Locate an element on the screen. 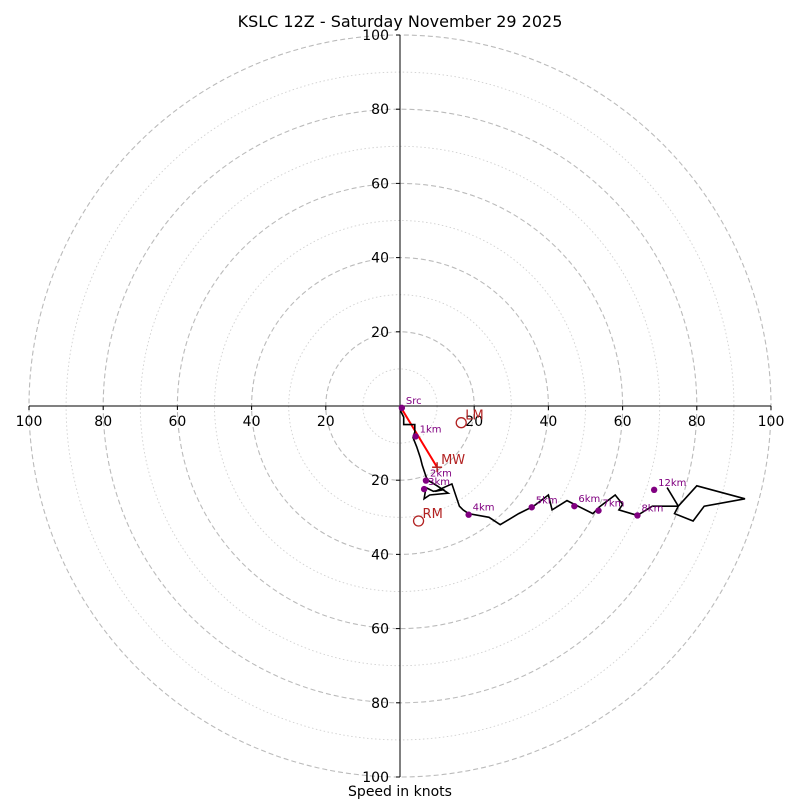  height-marker-3km is located at coordinates (424, 489).